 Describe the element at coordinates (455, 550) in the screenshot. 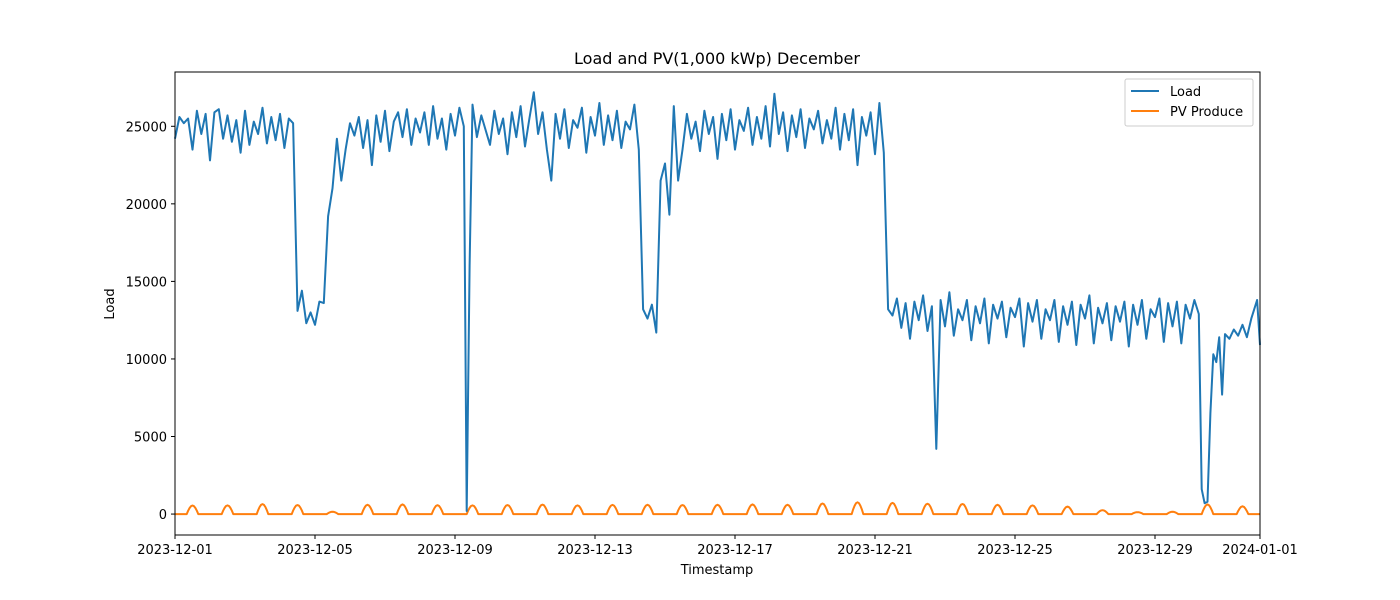

I see `x-tick-label: 2023-12-09` at that location.